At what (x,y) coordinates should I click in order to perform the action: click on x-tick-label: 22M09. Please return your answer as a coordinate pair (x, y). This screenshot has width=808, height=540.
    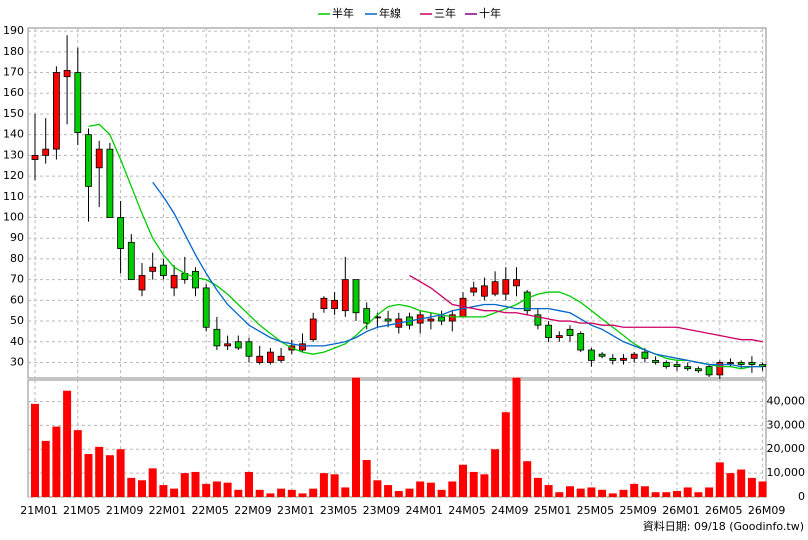
    Looking at the image, I should click on (253, 510).